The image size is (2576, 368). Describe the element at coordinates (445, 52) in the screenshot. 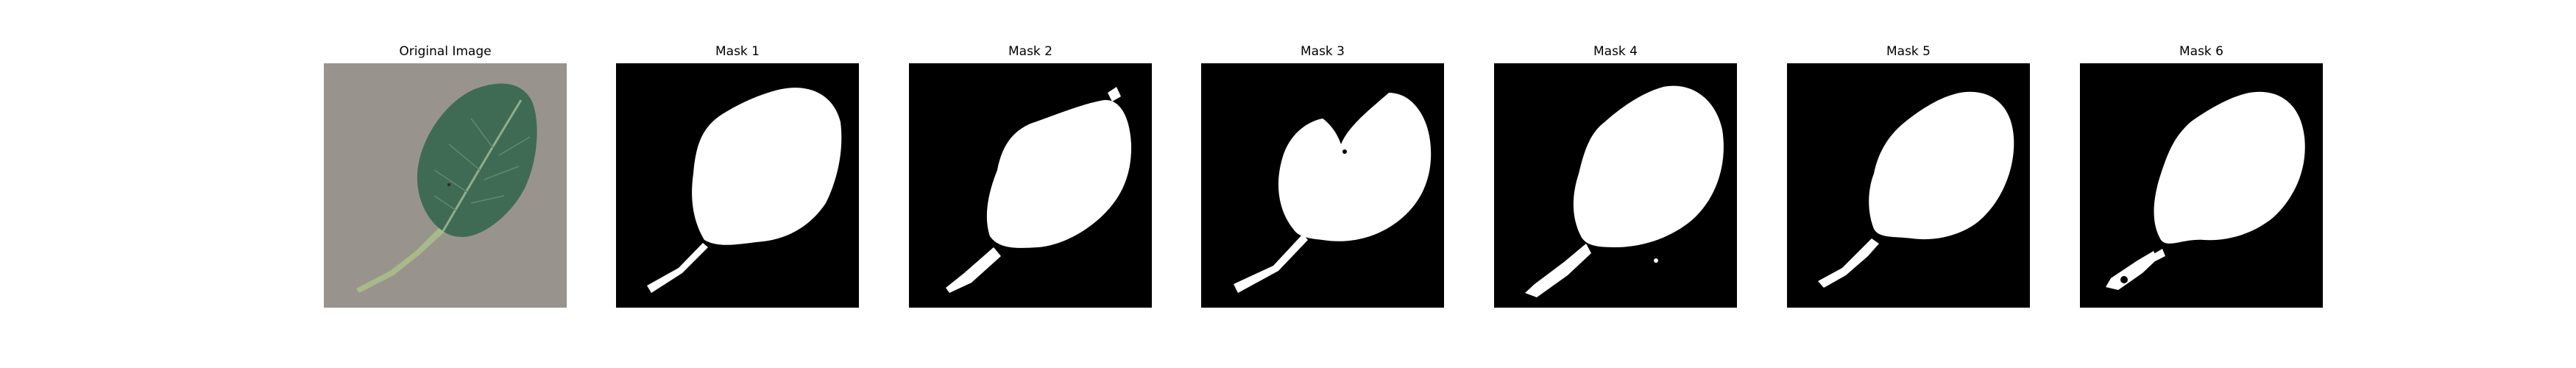

I see `panel-title: Original Image` at that location.